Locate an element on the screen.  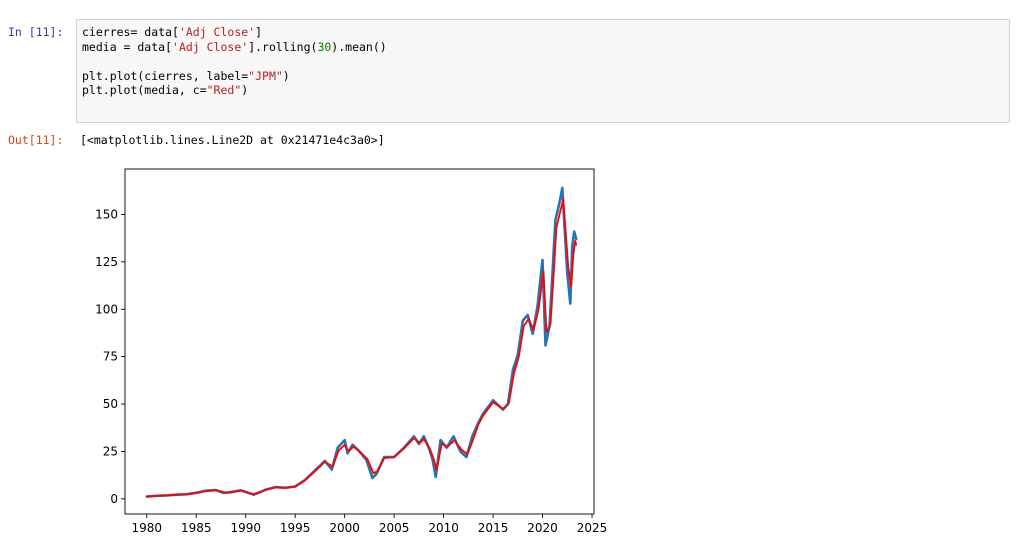
x-tick-label: 2015 is located at coordinates (493, 528).